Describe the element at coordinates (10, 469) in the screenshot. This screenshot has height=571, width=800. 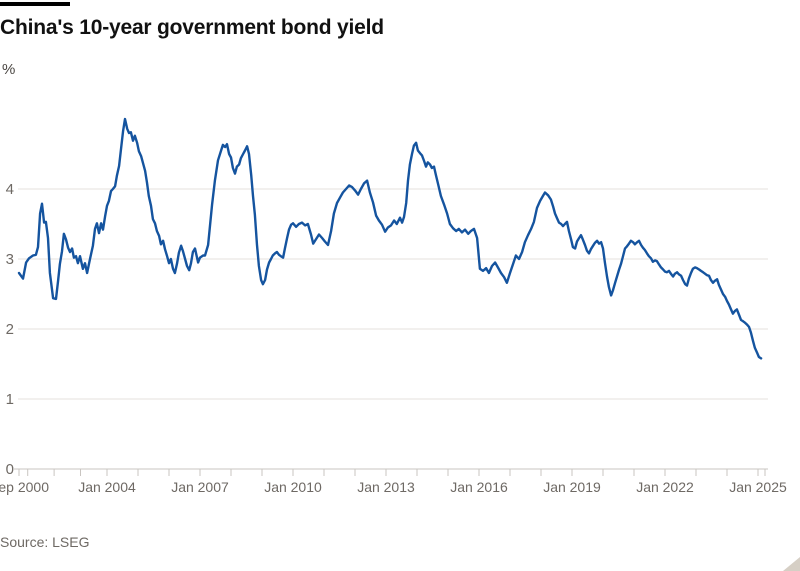
I see `y-tick-label: 0` at that location.